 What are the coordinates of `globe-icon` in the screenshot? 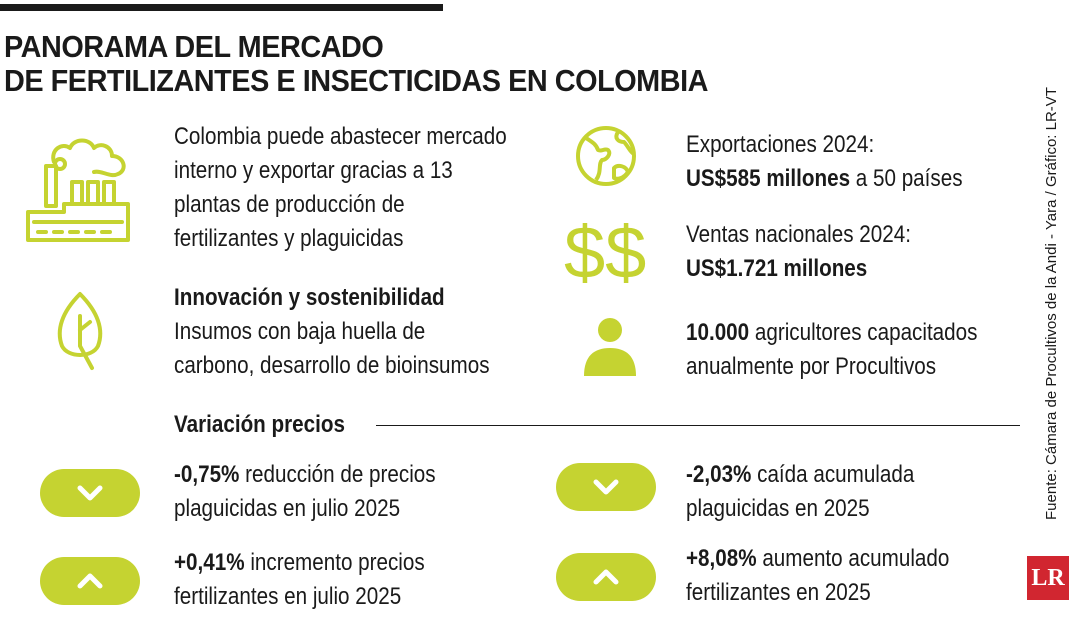 It's located at (606, 156).